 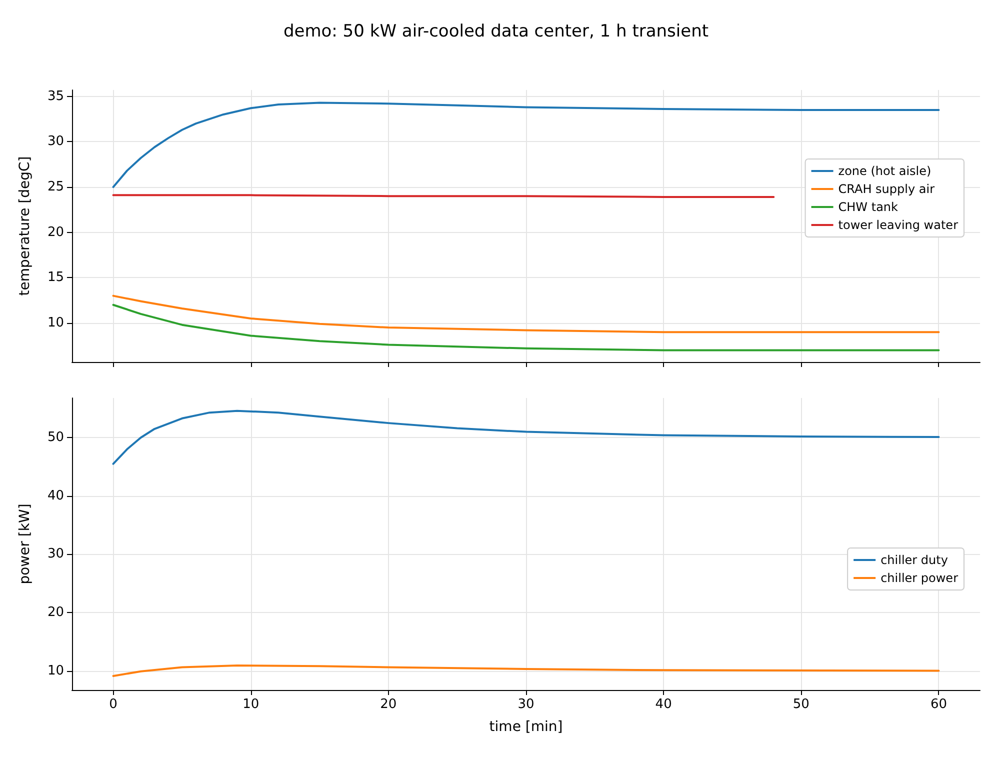 What do you see at coordinates (914, 560) in the screenshot?
I see `legend-label: chiller duty` at bounding box center [914, 560].